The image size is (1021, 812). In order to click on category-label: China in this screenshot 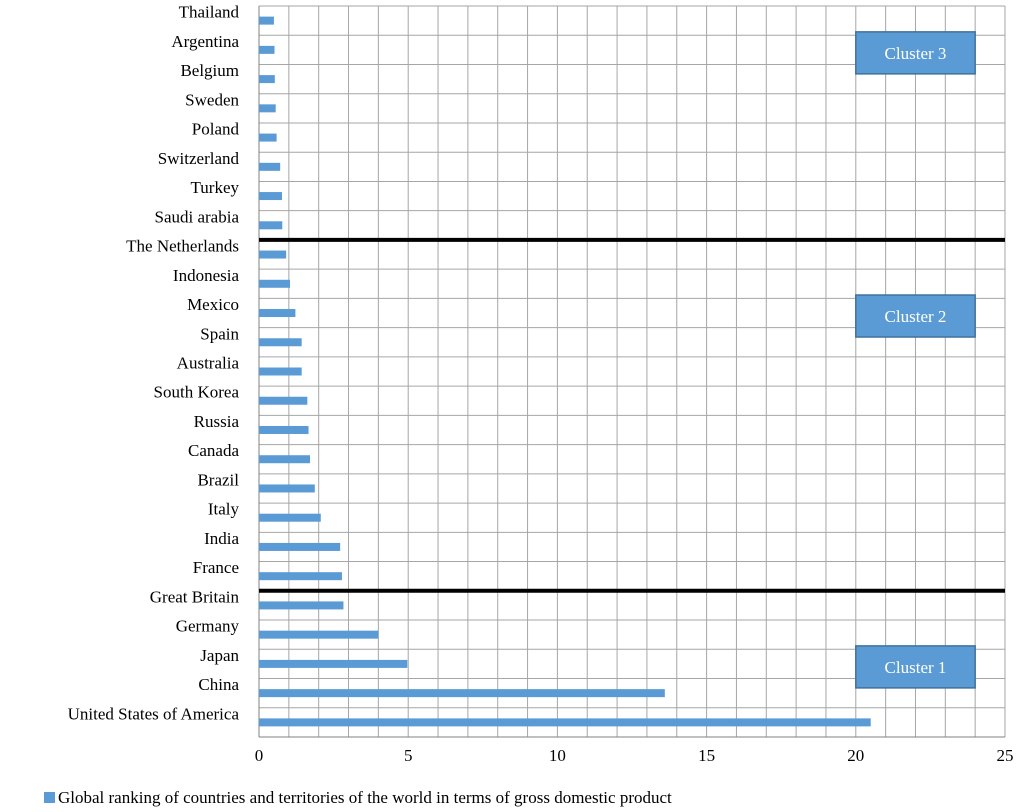, I will do `click(218, 684)`.